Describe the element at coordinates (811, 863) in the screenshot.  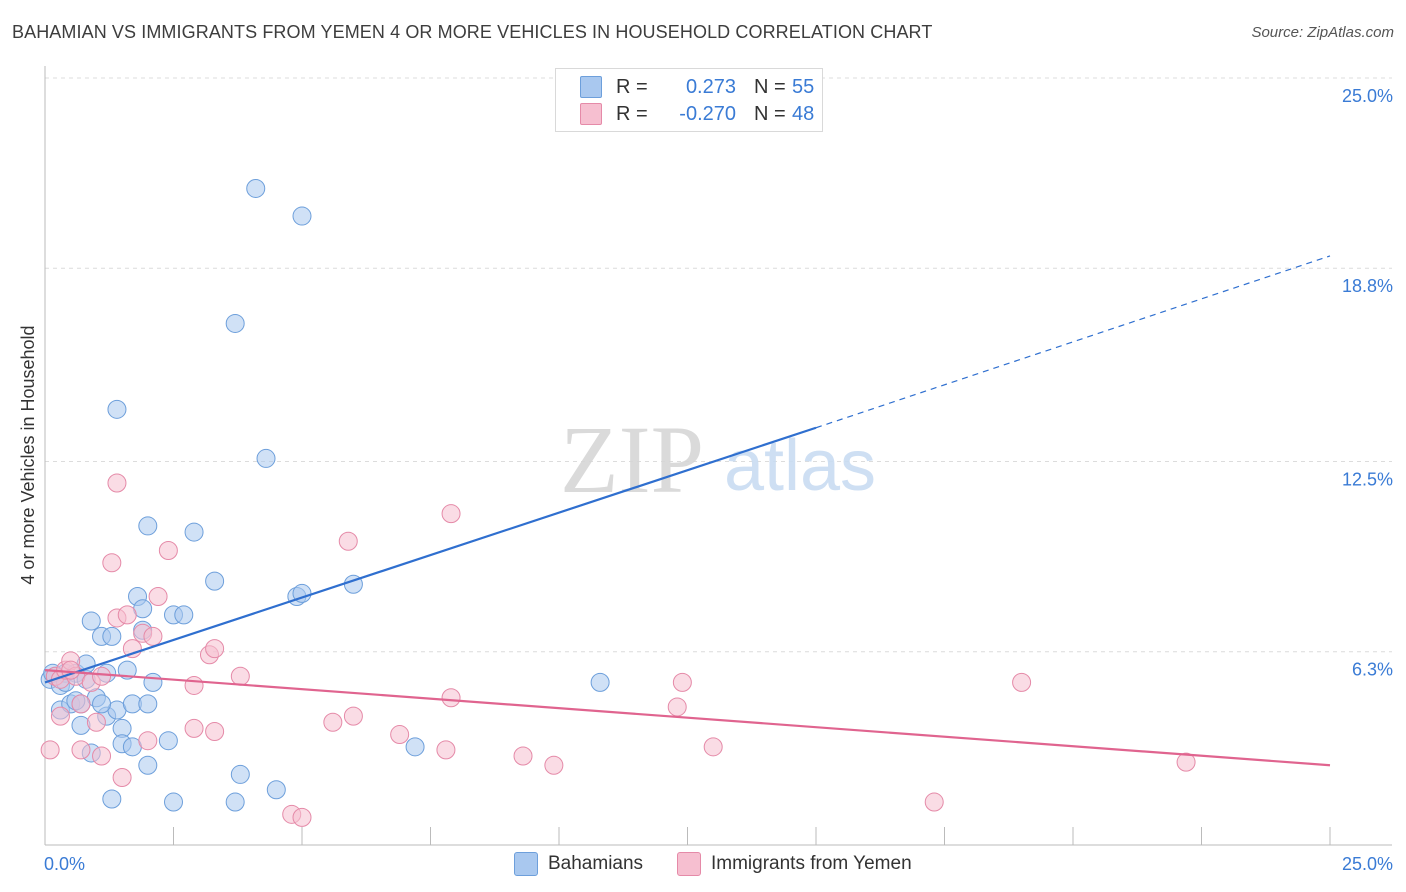
I see `legend-label-yemen: Immigrants from Yemen` at that location.